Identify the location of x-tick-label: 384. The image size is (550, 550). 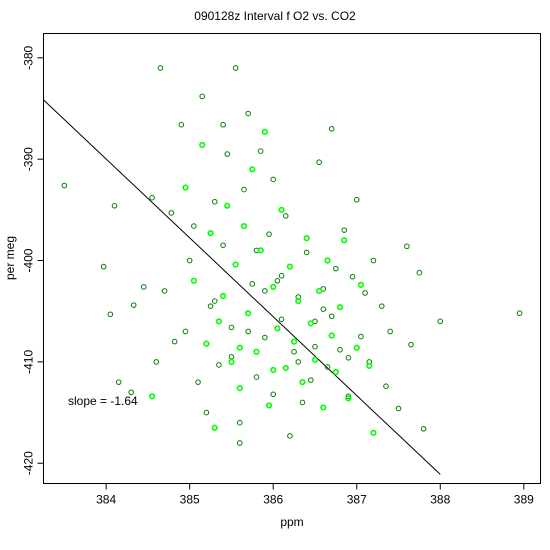
(106, 500).